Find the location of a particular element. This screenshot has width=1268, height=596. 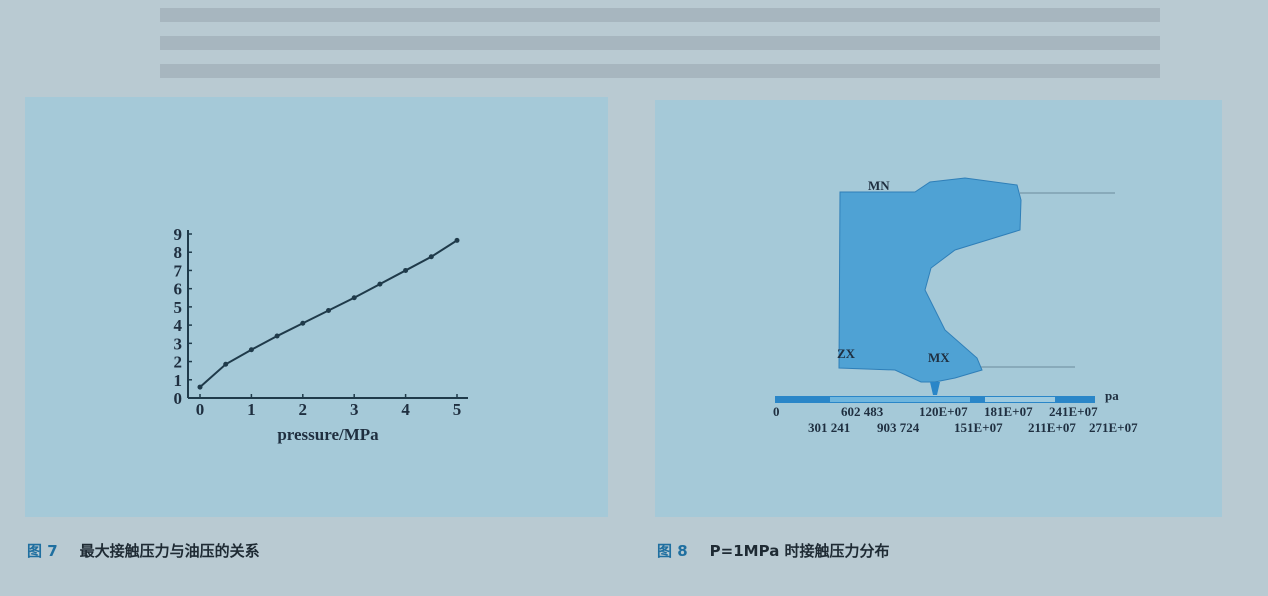

data-line is located at coordinates (328, 313).